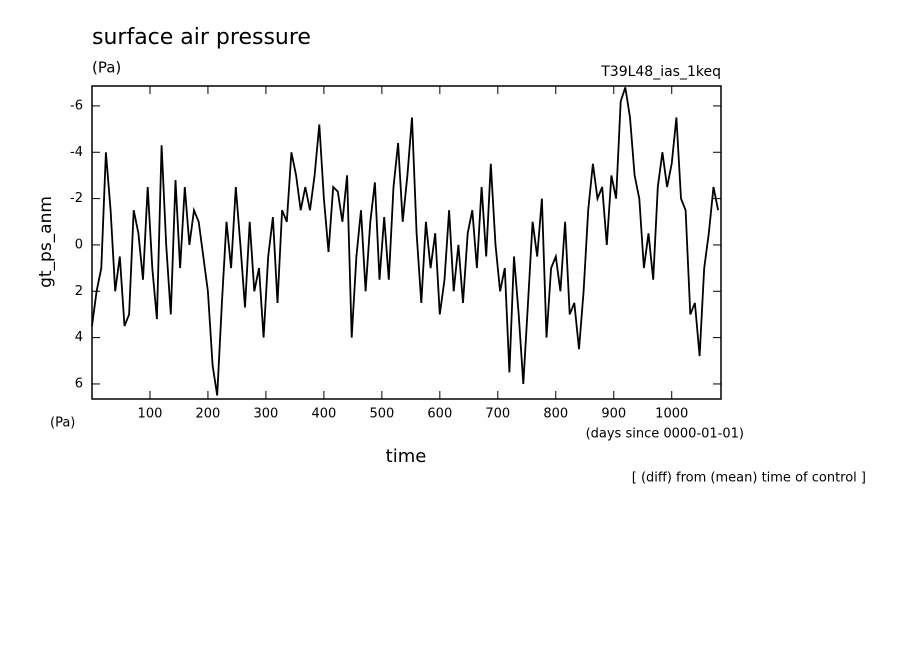 The width and height of the screenshot is (904, 658). What do you see at coordinates (76, 105) in the screenshot?
I see `y-tick-label: -6` at bounding box center [76, 105].